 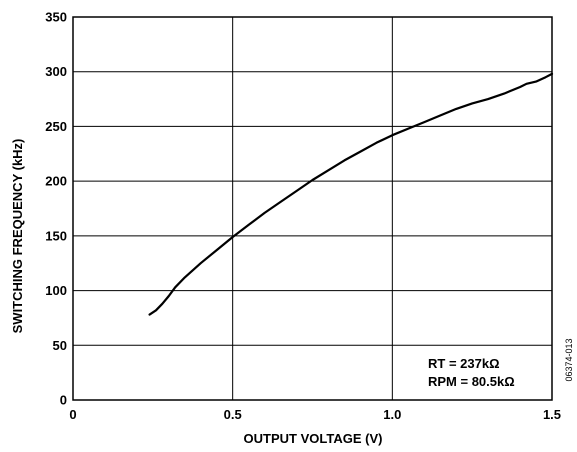 I want to click on y-tick-label: 0, so click(x=63, y=400).